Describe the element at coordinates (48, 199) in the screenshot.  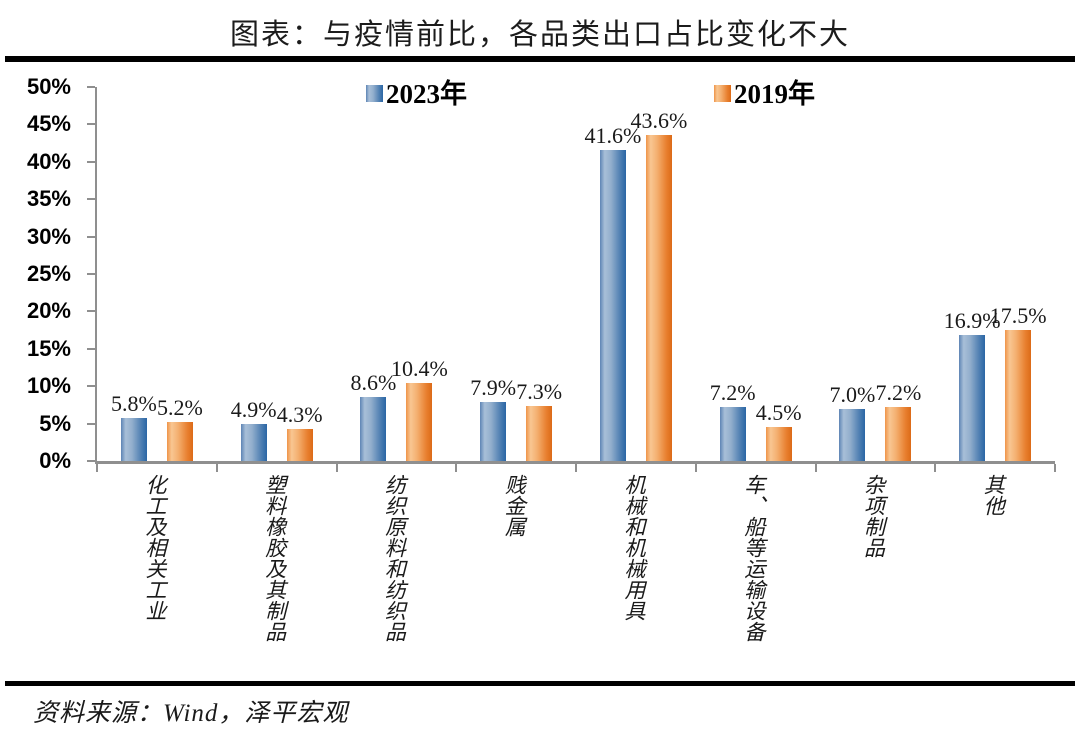
I see `y-axis-tick-label: 35%` at that location.